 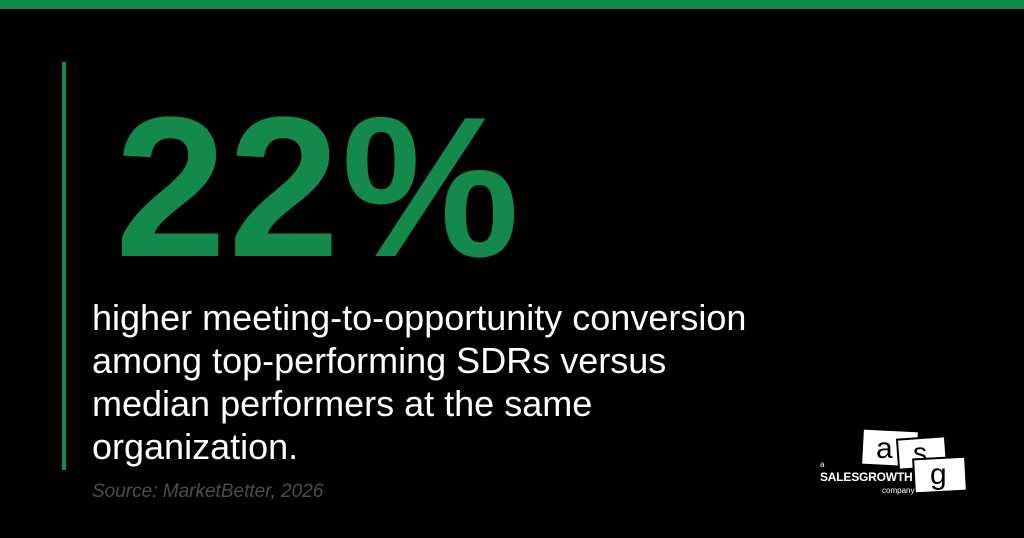 What do you see at coordinates (512, 4) in the screenshot?
I see `top-accent-bar` at bounding box center [512, 4].